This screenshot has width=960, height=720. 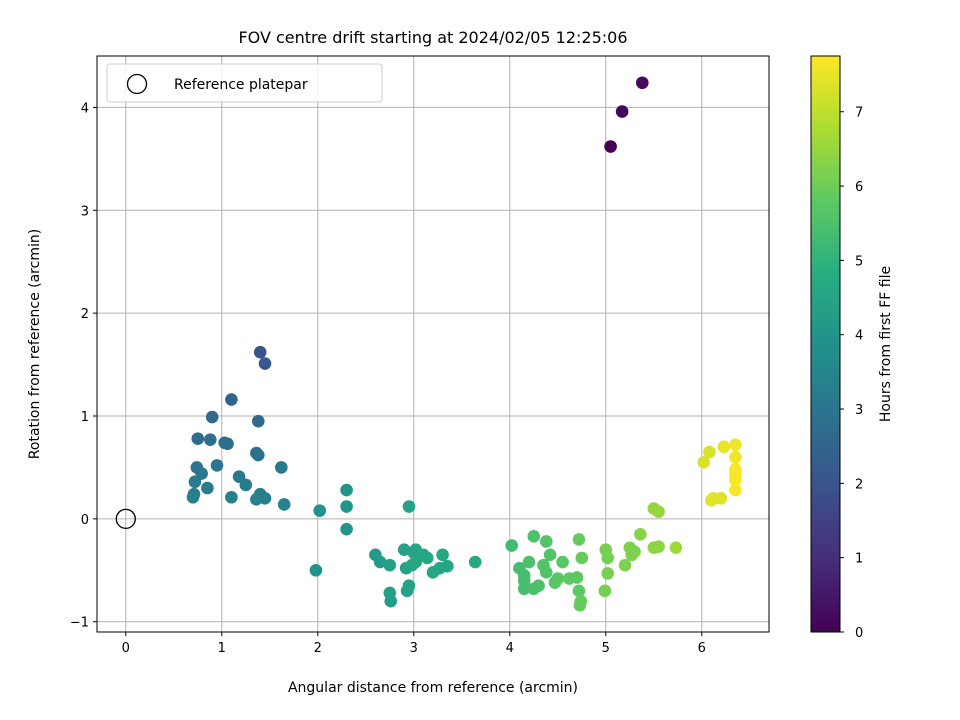 I want to click on y-axis-label: Rotation from reference (arcmin), so click(x=35, y=344).